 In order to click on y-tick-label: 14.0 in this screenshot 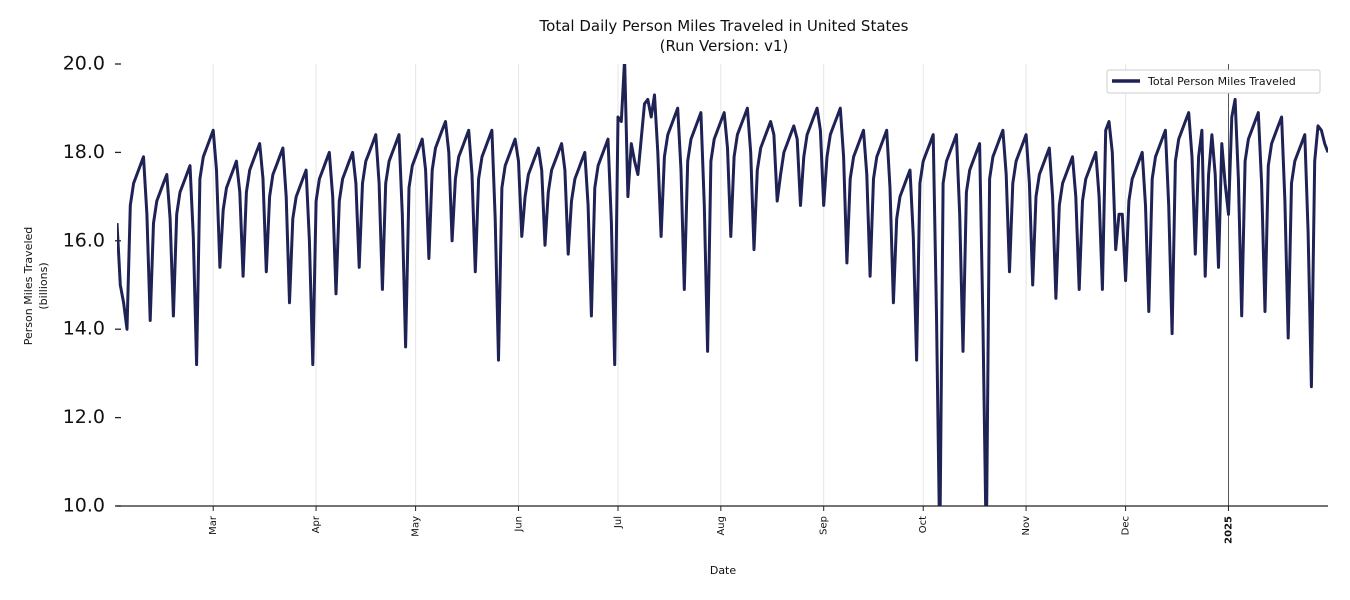, I will do `click(84, 329)`.